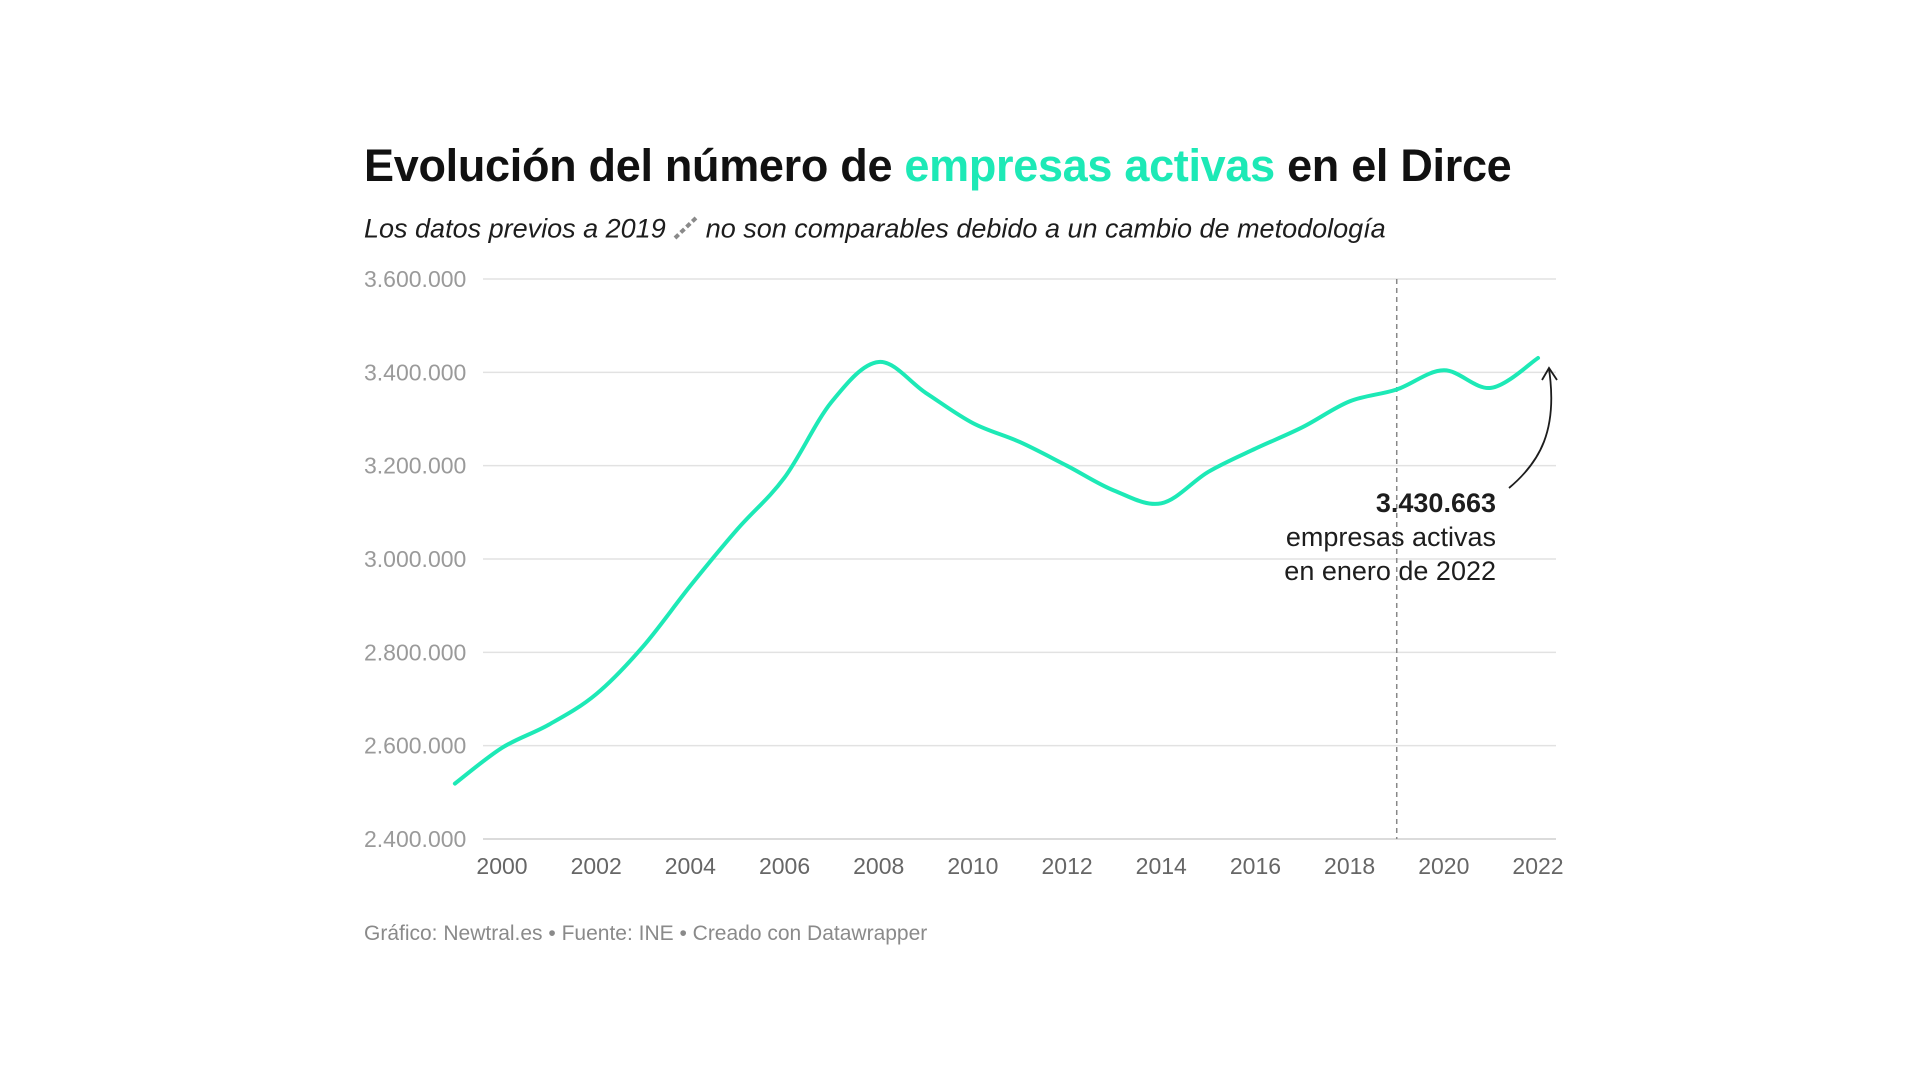  I want to click on x-tick-label: 2018, so click(1349, 866).